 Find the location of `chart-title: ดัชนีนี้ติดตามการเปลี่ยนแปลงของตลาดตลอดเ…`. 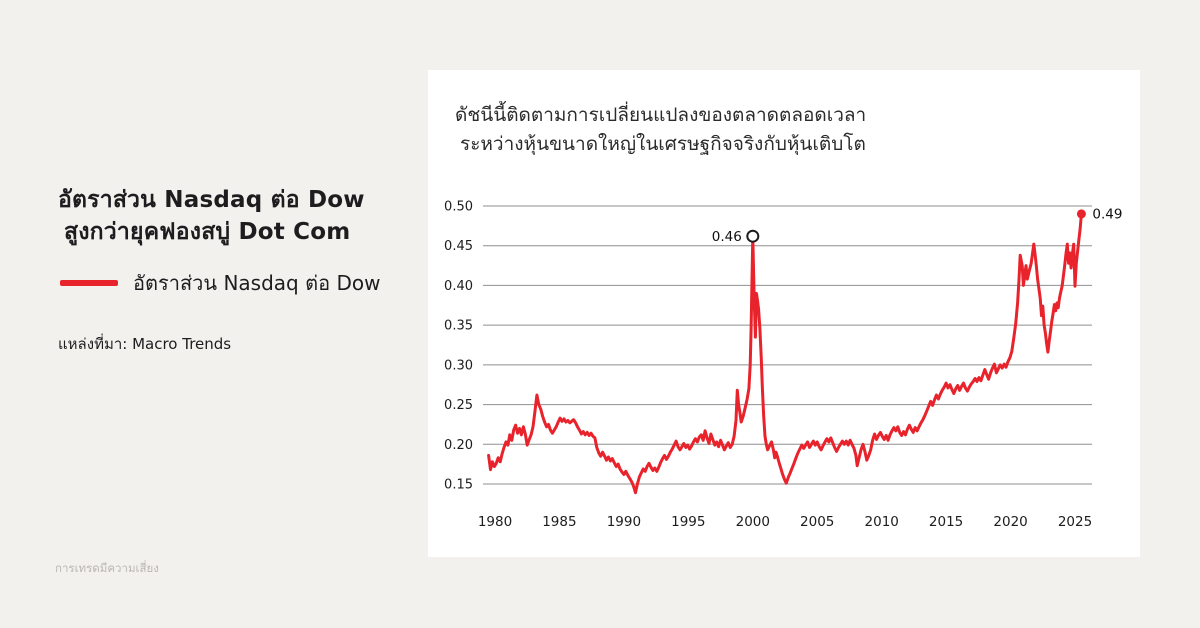

chart-title: ดัชนีนี้ติดตามการเปลี่ยนแปลงของตลาดตลอดเ… is located at coordinates (660, 130).